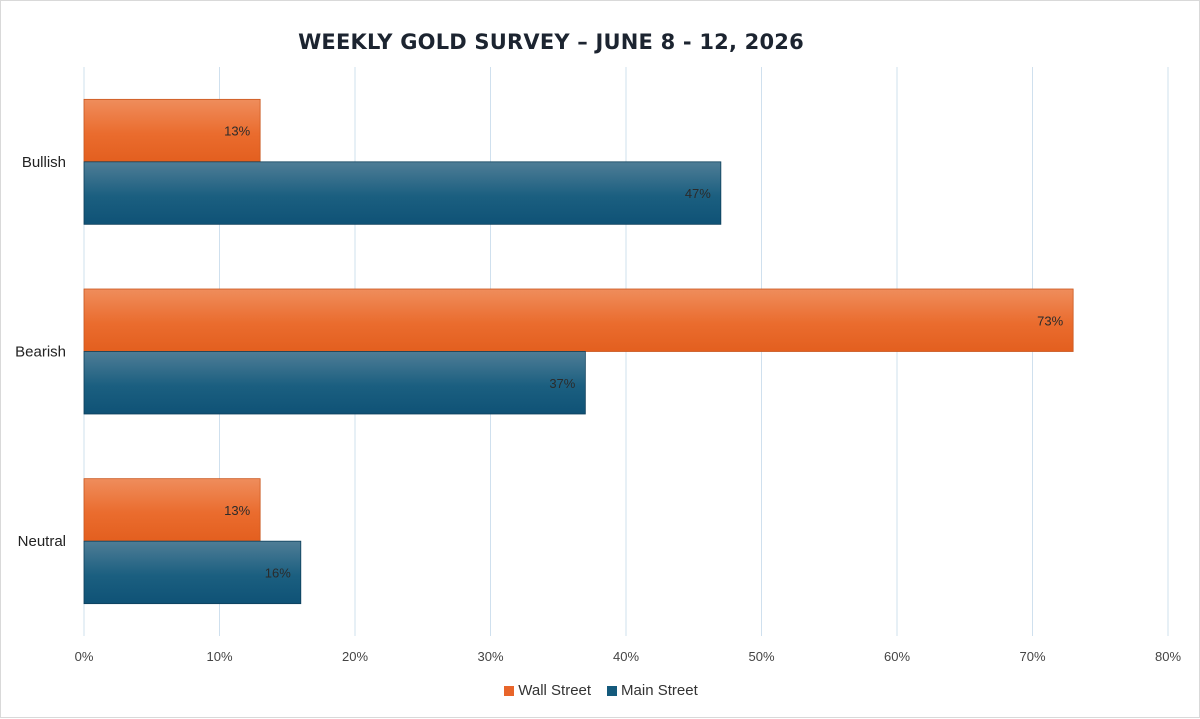 The image size is (1200, 719). What do you see at coordinates (509, 690) in the screenshot?
I see `legend-swatch-wall-street` at bounding box center [509, 690].